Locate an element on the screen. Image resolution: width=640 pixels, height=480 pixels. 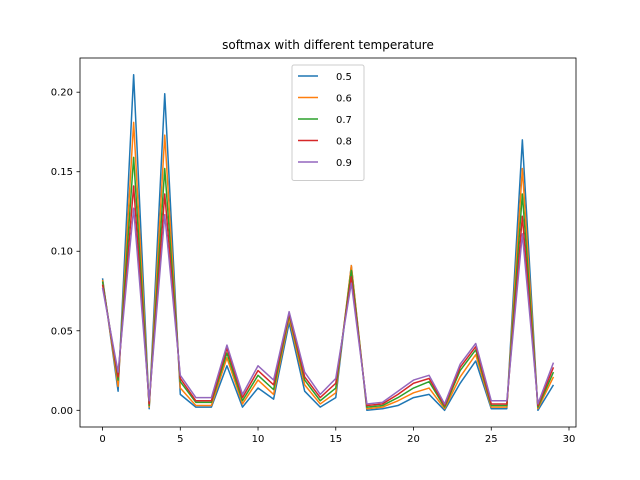
x-tick-label: 25 is located at coordinates (491, 439).